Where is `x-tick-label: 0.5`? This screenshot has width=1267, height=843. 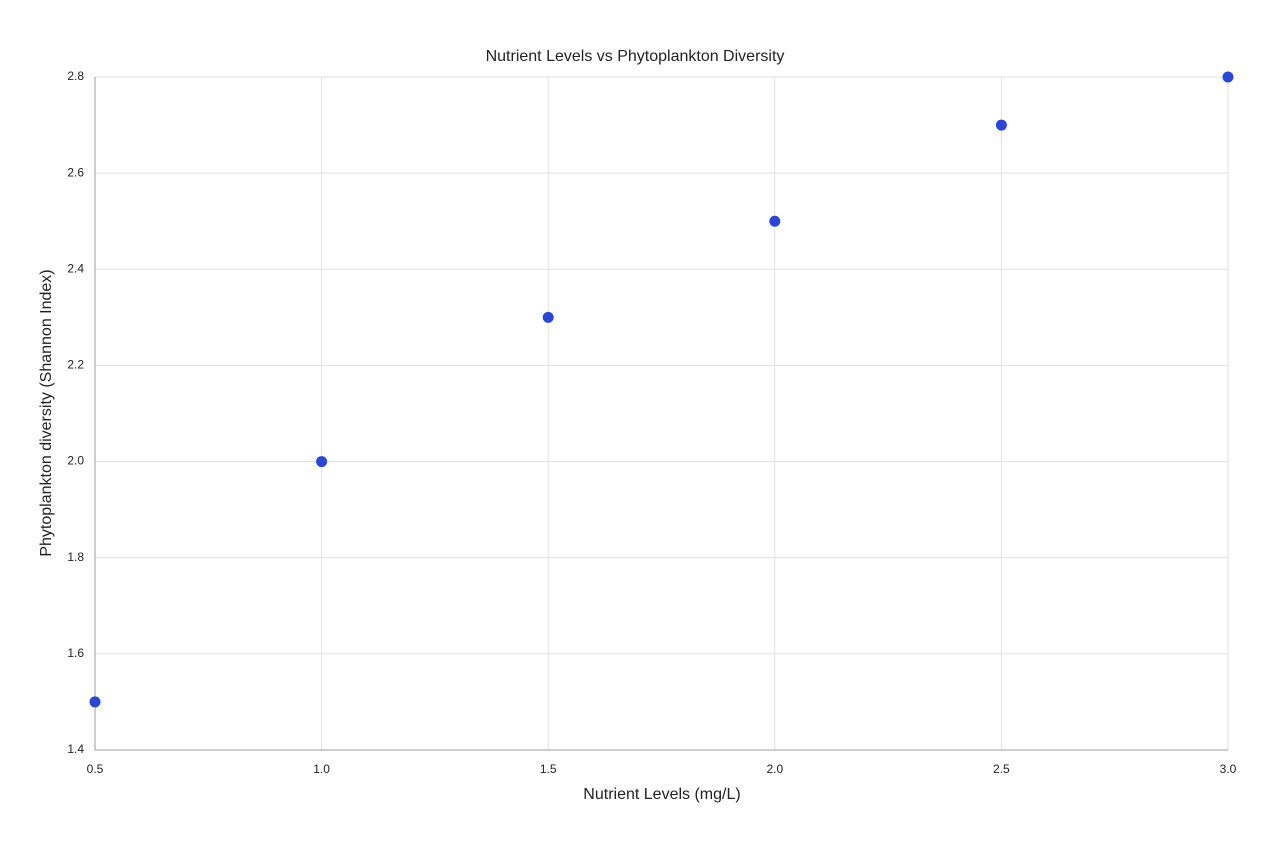
x-tick-label: 0.5 is located at coordinates (95, 769).